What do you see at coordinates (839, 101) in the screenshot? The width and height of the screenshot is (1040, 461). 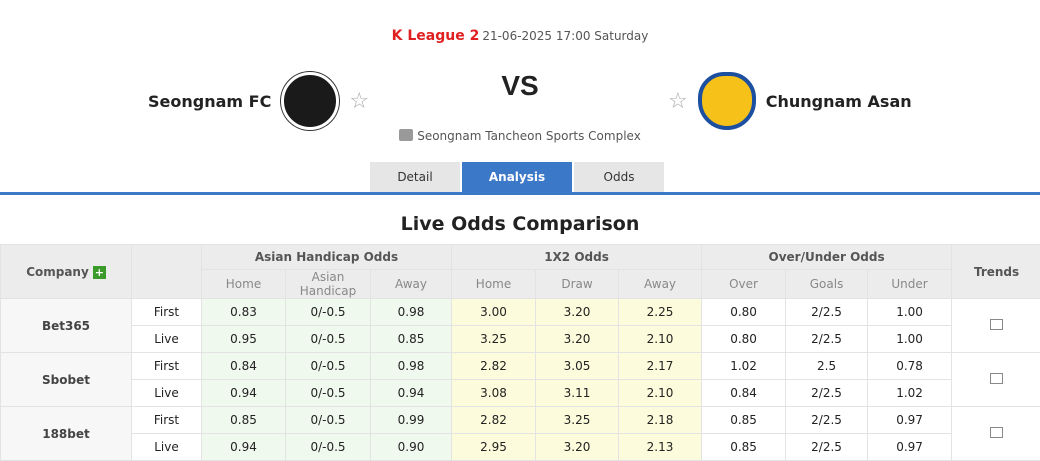 I see `away-team-name: Chungnam Asan` at bounding box center [839, 101].